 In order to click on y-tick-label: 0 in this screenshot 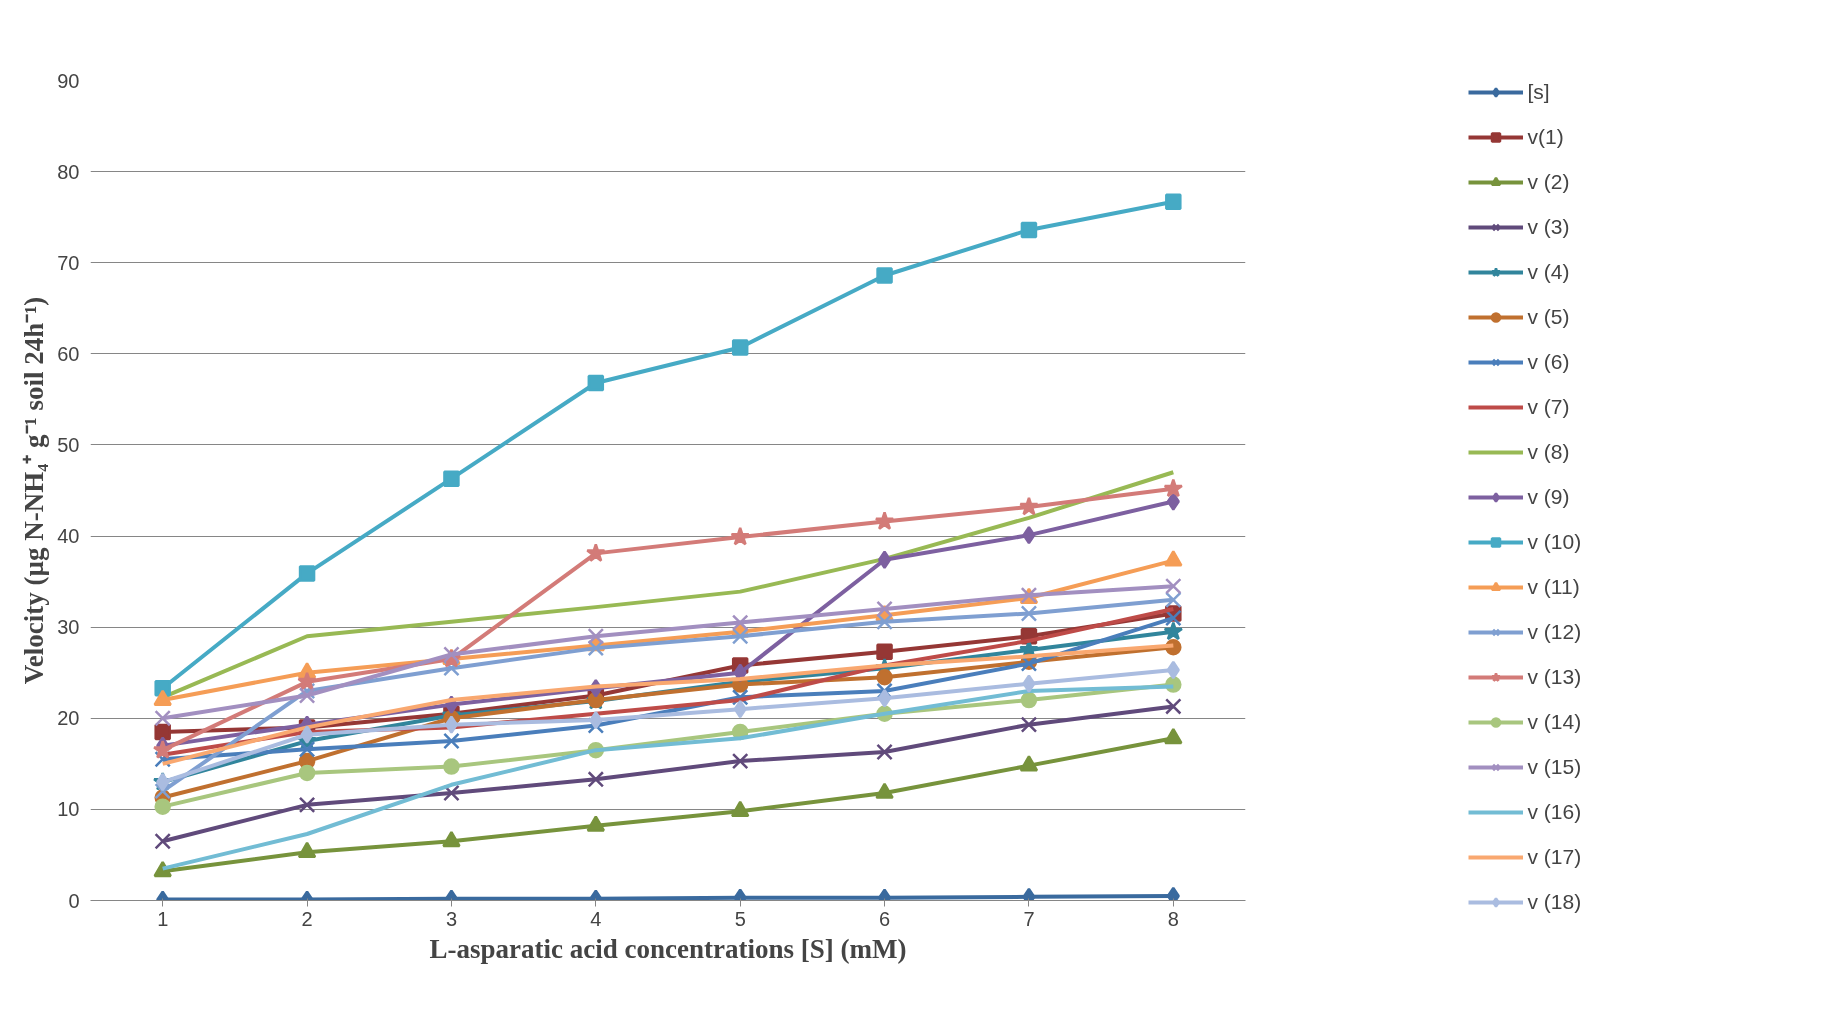, I will do `click(74, 900)`.